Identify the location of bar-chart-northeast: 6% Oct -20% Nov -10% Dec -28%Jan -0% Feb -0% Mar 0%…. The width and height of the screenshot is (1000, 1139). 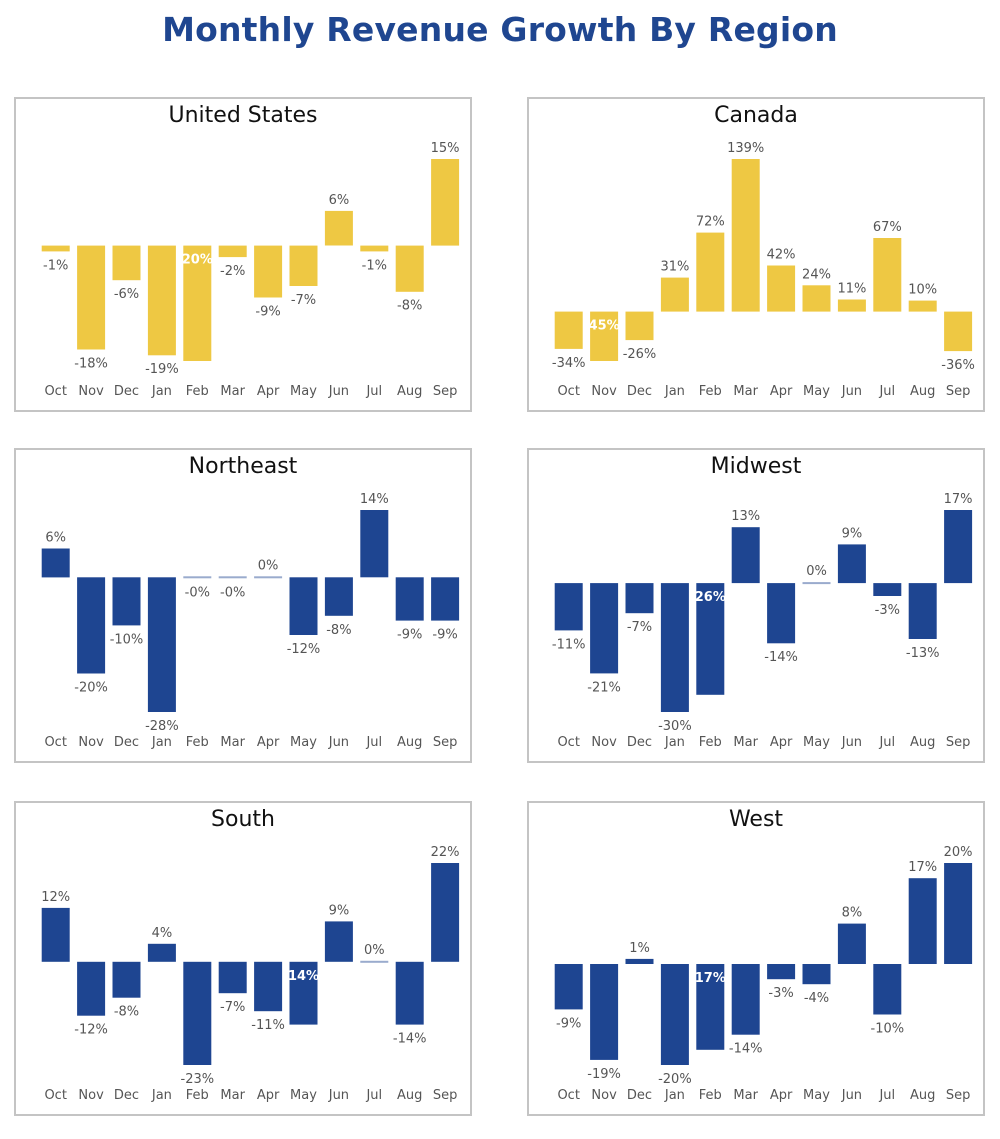
(250, 621).